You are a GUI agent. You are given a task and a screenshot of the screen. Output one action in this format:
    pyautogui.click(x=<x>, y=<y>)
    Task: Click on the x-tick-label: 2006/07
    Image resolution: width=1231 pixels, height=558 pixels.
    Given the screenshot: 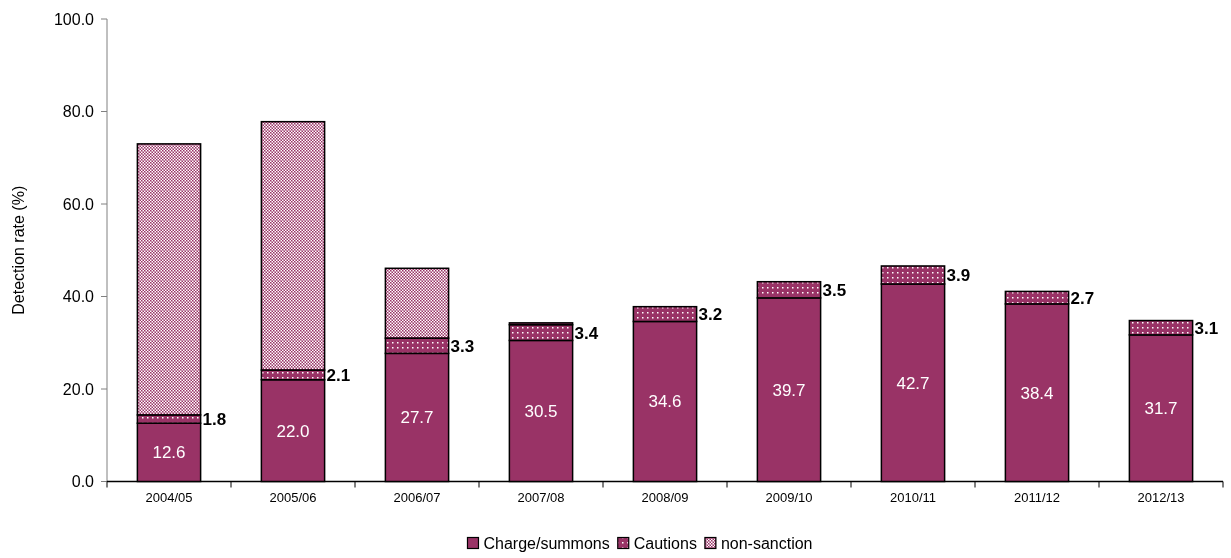 What is the action you would take?
    pyautogui.click(x=417, y=497)
    